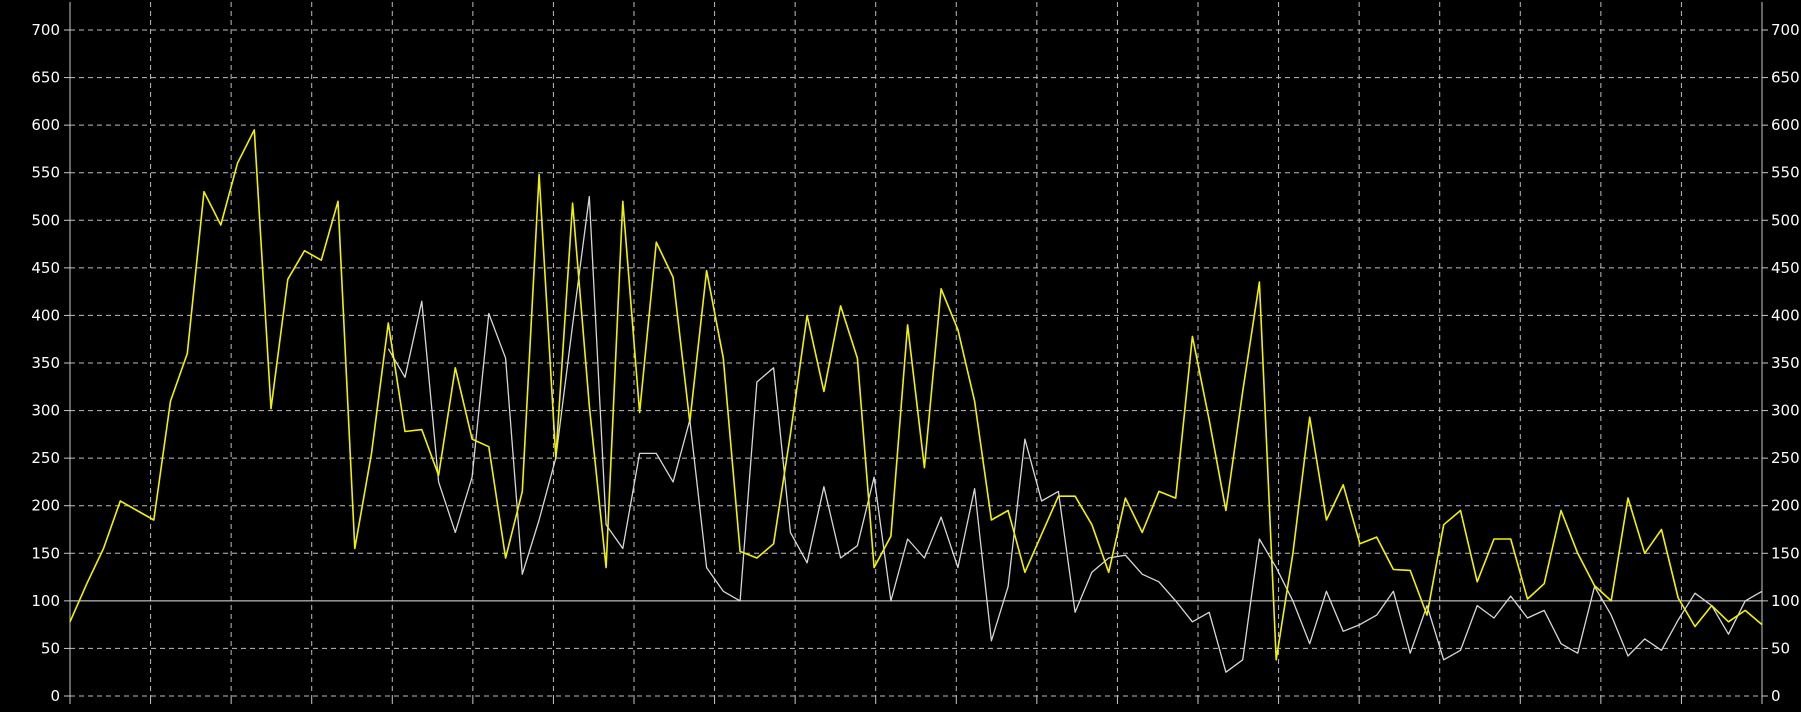 The width and height of the screenshot is (1801, 712). What do you see at coordinates (45, 363) in the screenshot?
I see `left-y-tick-label: 350` at bounding box center [45, 363].